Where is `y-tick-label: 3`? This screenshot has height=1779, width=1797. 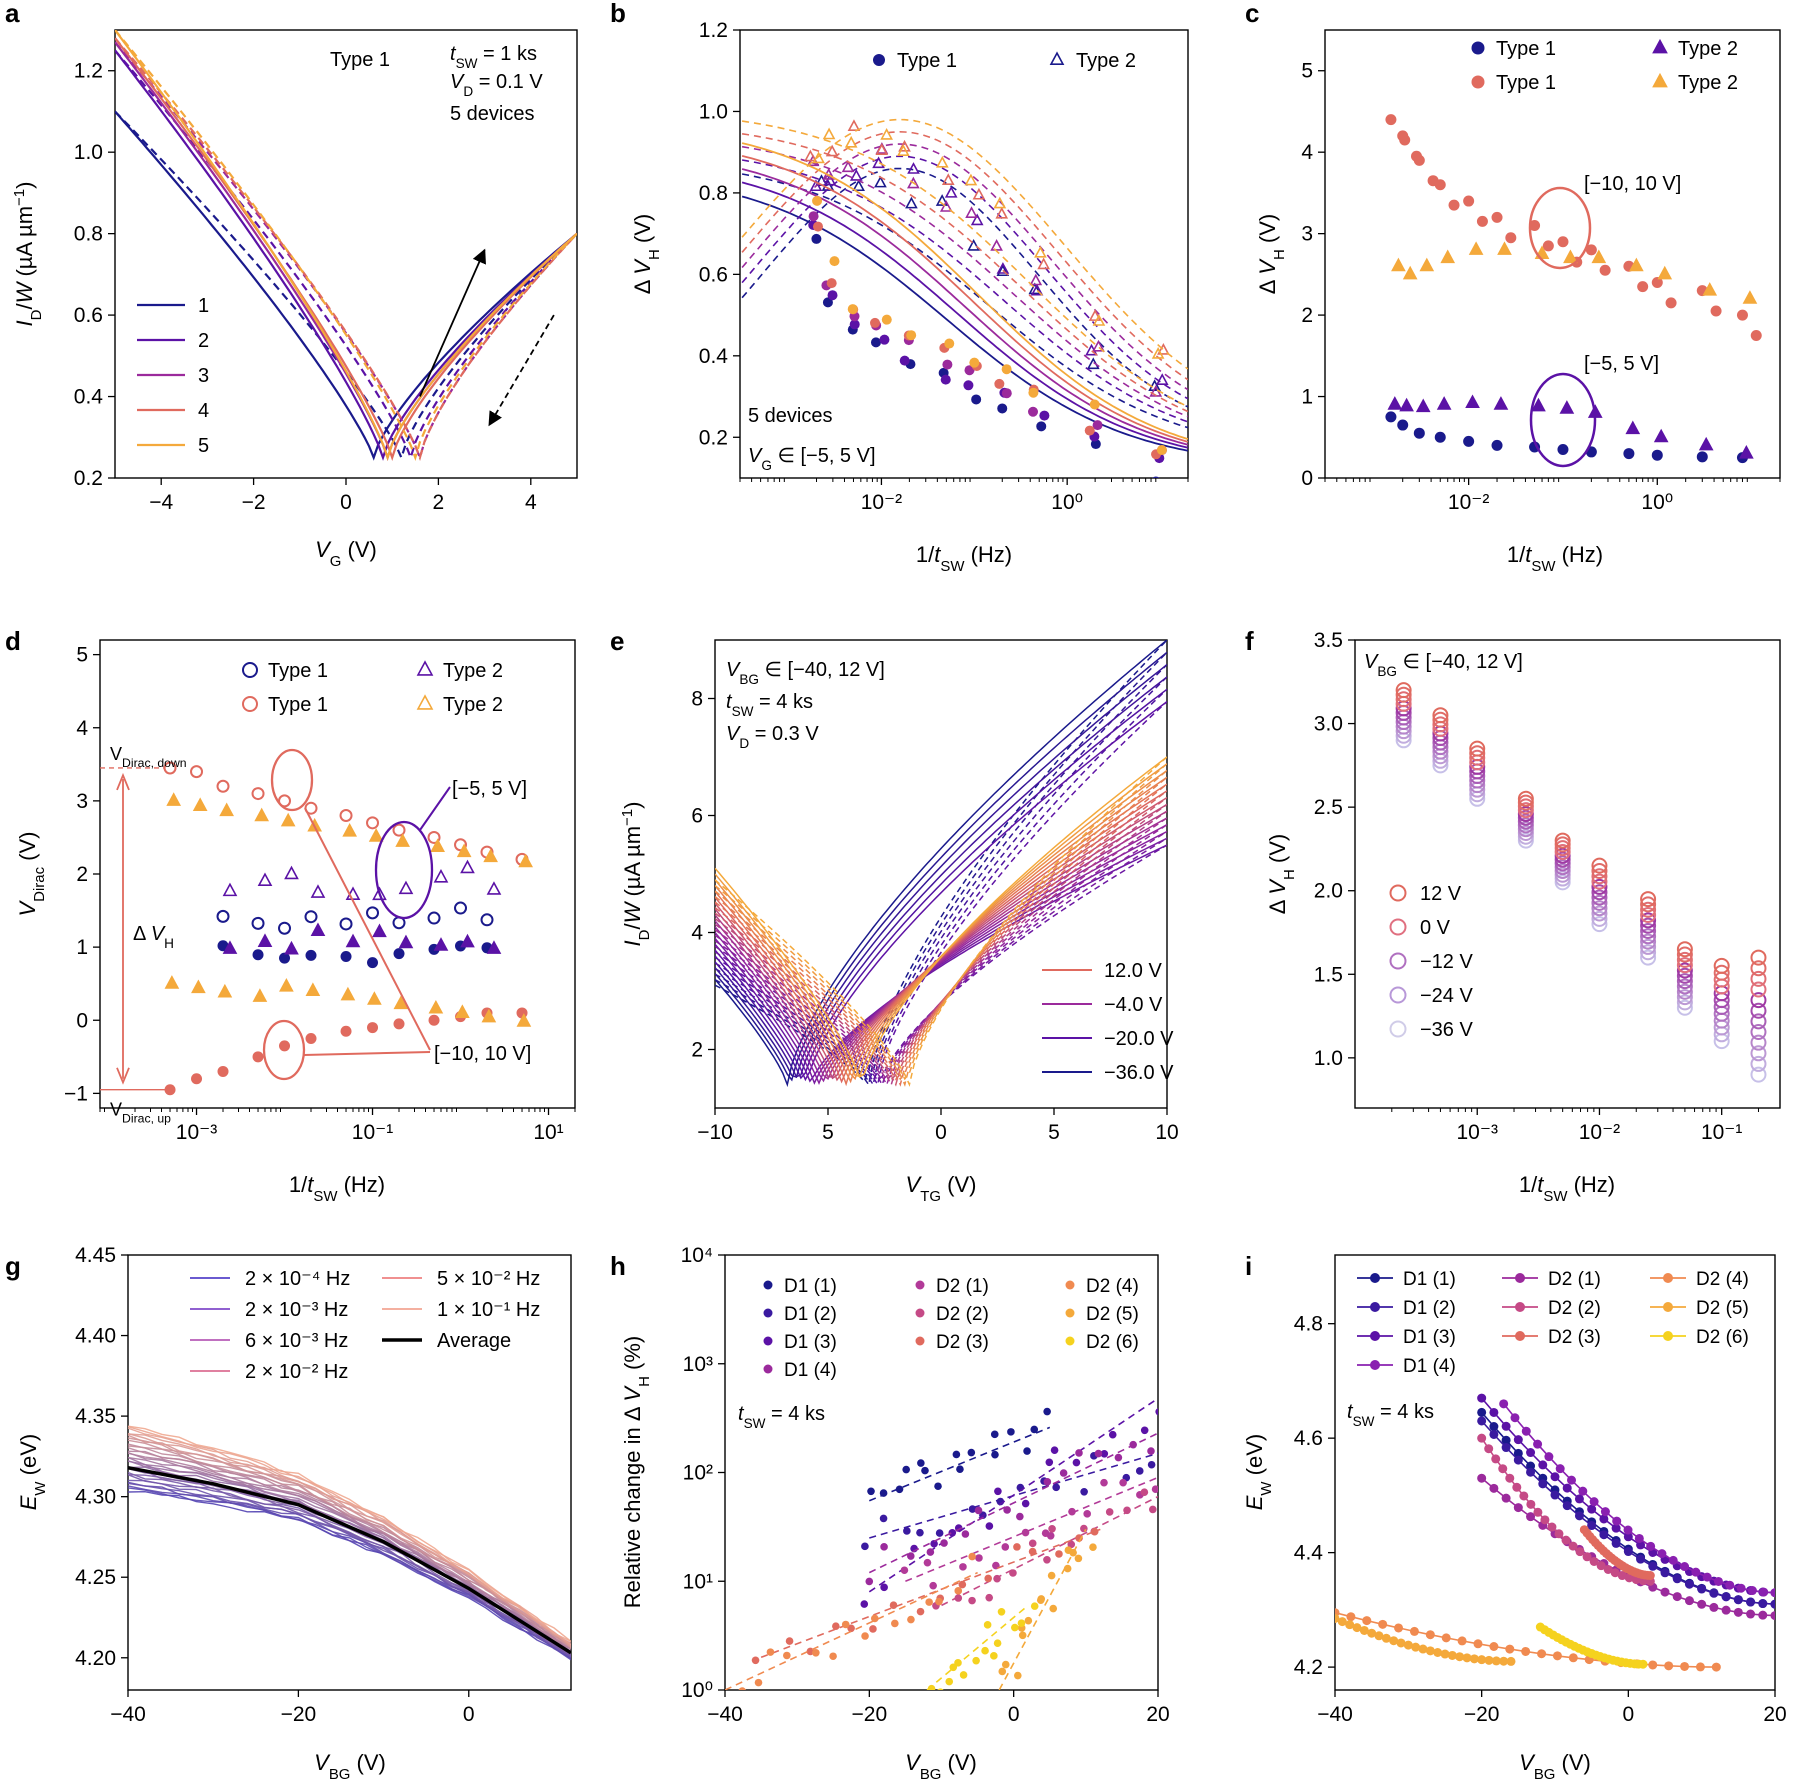 y-tick-label: 3 is located at coordinates (1307, 234).